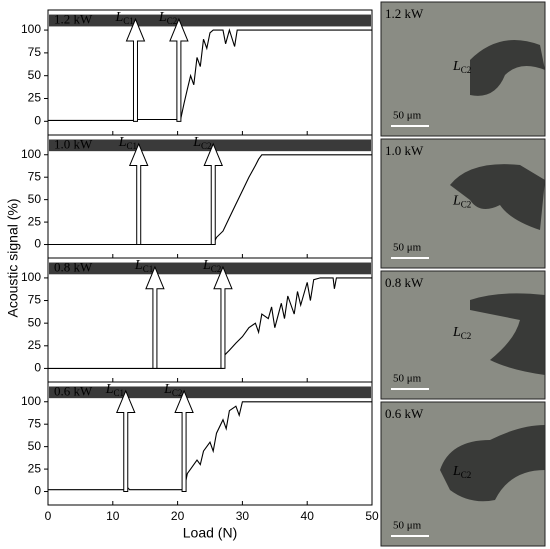  I want to click on micrograph-label: 1.0 kW, so click(404, 150).